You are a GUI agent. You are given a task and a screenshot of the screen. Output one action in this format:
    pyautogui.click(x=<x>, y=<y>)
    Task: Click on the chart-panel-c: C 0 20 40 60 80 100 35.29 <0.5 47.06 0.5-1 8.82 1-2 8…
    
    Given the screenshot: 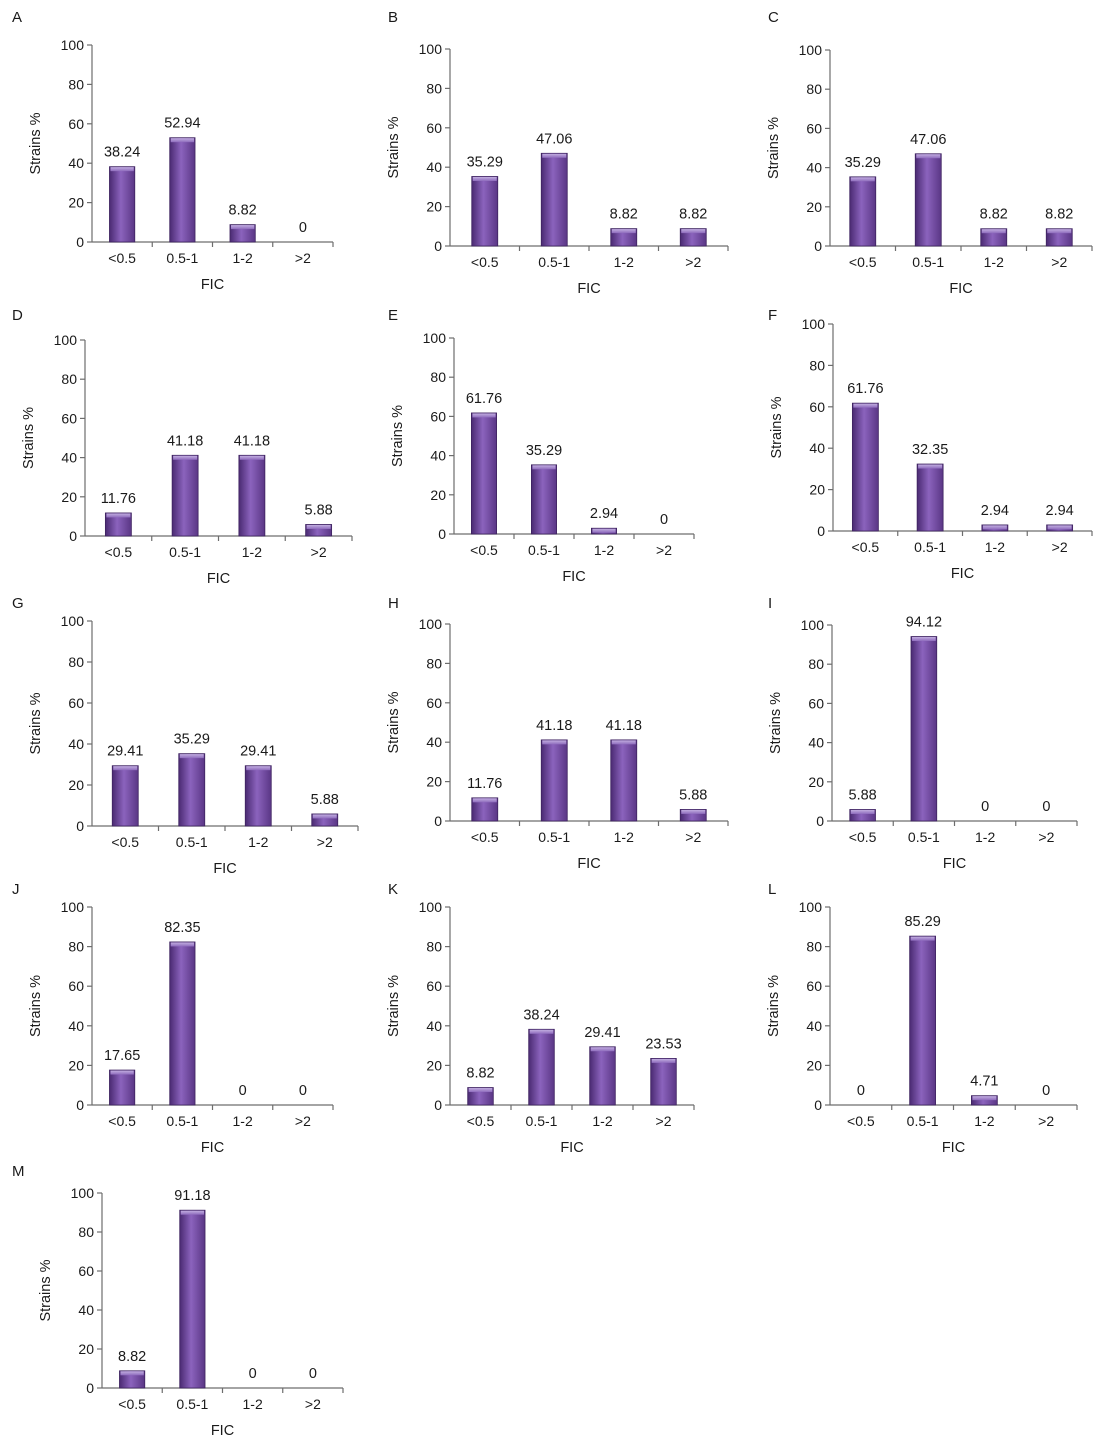 What is the action you would take?
    pyautogui.click(x=929, y=153)
    